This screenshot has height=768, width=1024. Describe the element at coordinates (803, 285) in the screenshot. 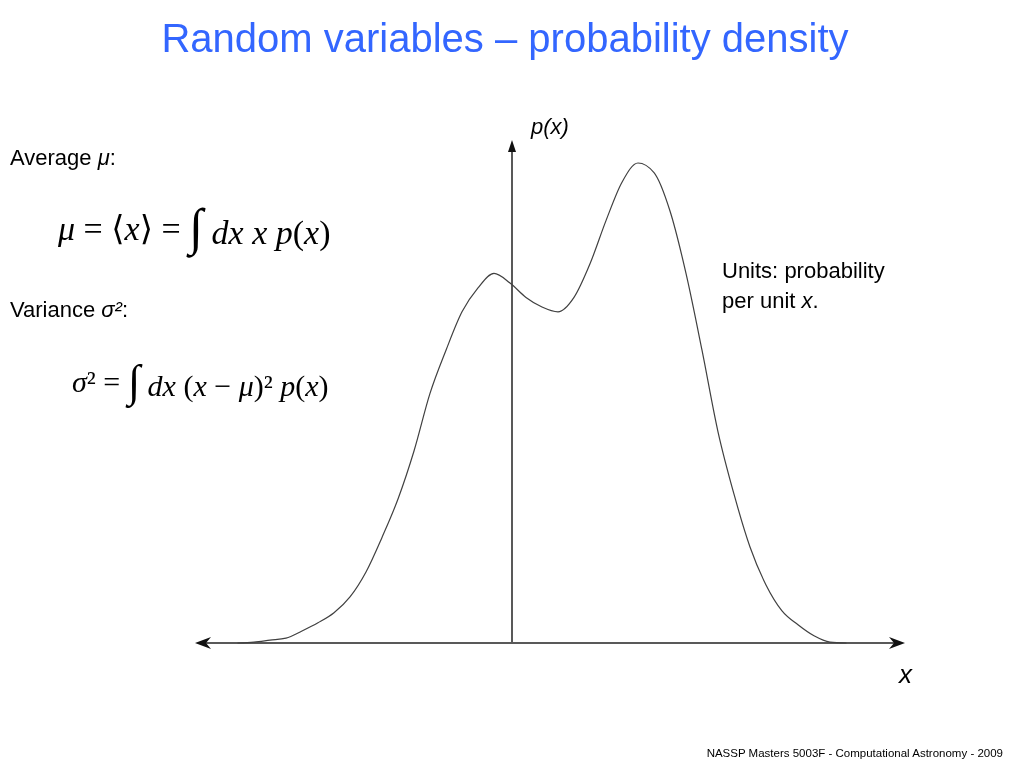

I see `text: Units: probability per unit x.` at that location.